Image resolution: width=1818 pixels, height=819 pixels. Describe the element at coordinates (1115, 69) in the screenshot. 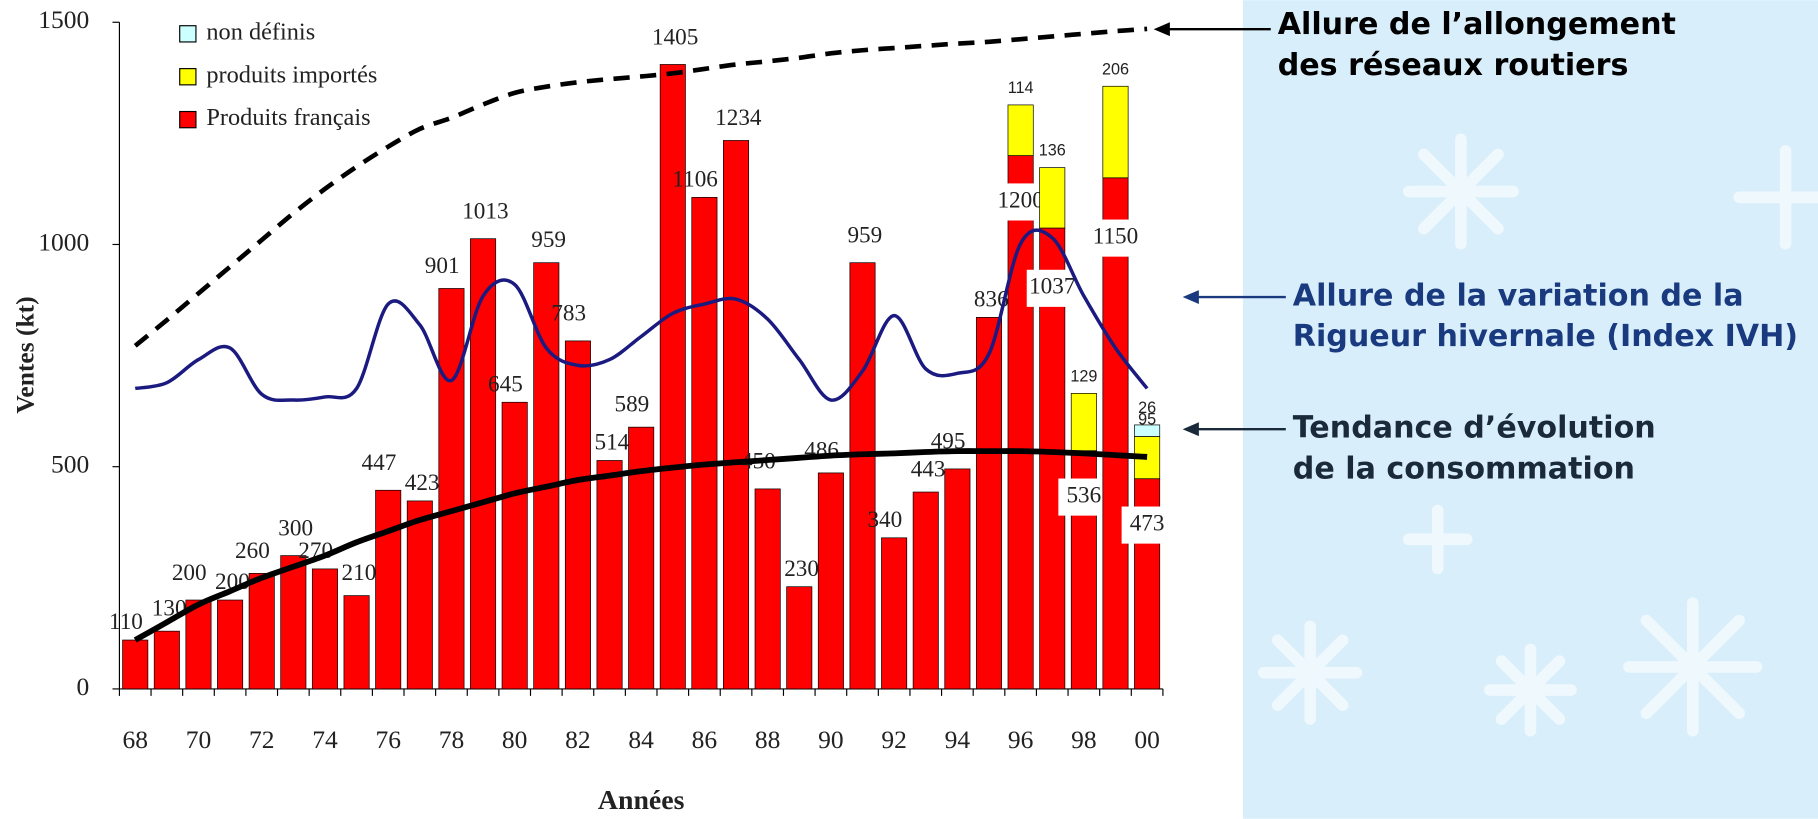

I see `data-label: 206` at that location.